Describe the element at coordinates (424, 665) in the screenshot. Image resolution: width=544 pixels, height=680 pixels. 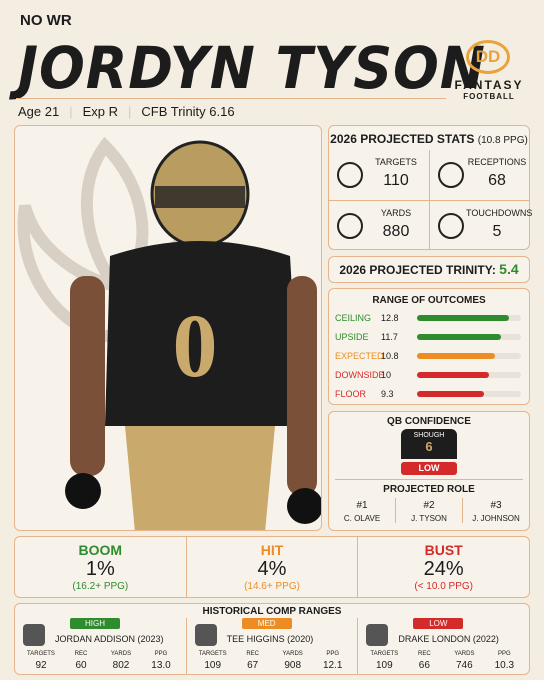
I see `comp-stat-value: 66` at that location.